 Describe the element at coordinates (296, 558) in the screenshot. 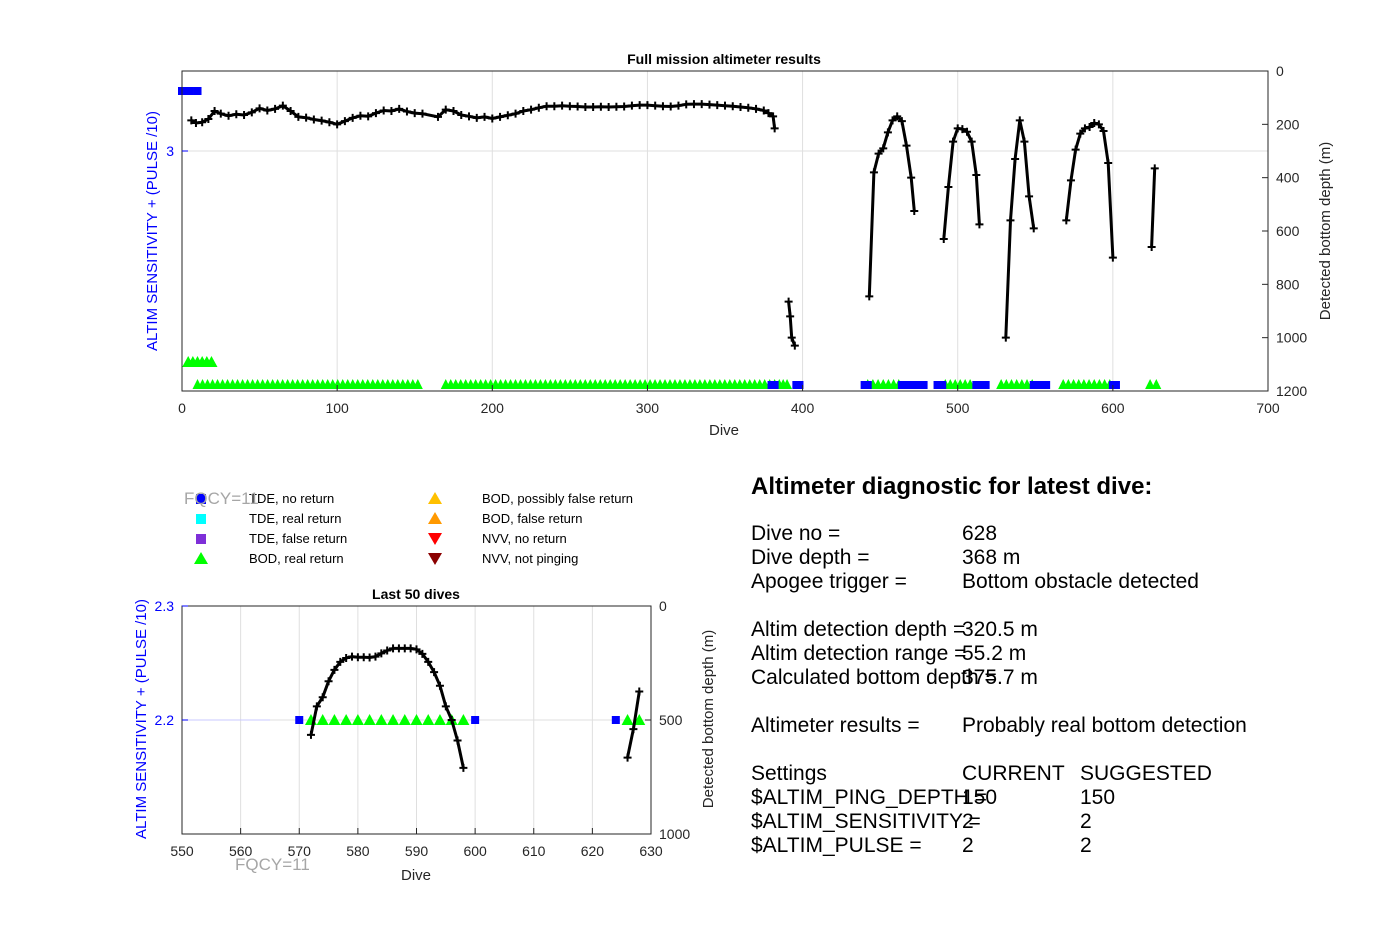

I see `legend-label: BOD, real return` at that location.